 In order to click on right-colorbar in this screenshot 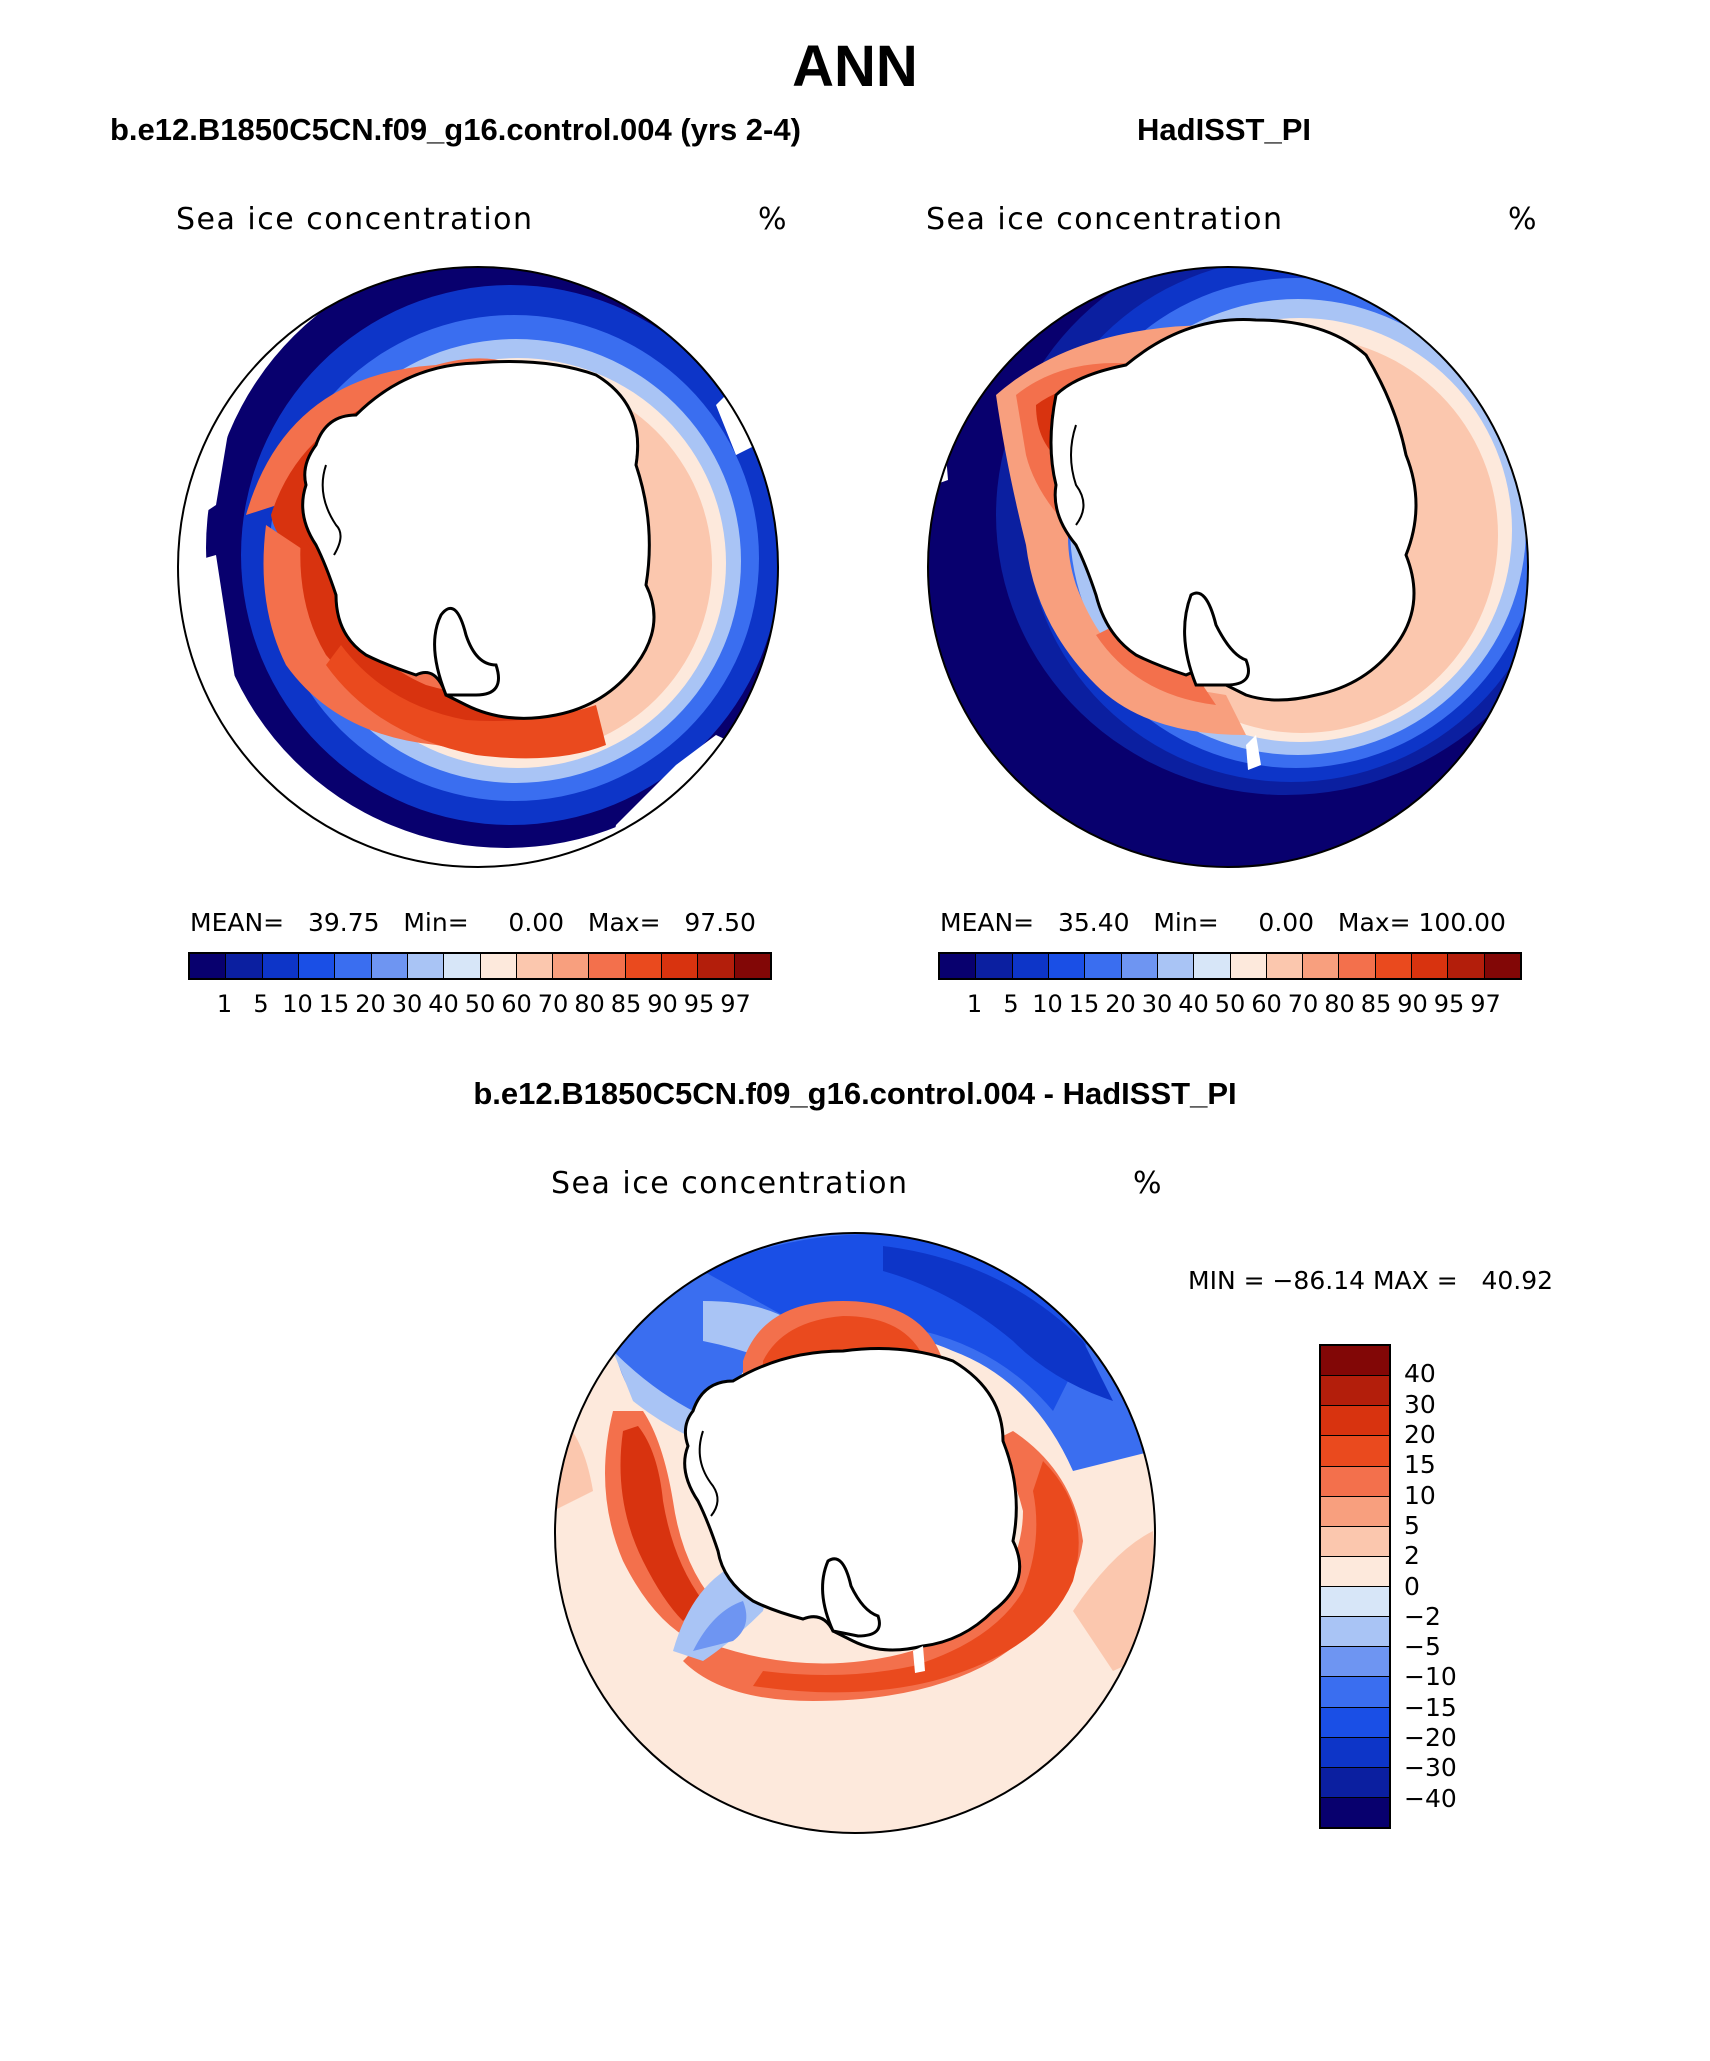, I will do `click(1230, 966)`.